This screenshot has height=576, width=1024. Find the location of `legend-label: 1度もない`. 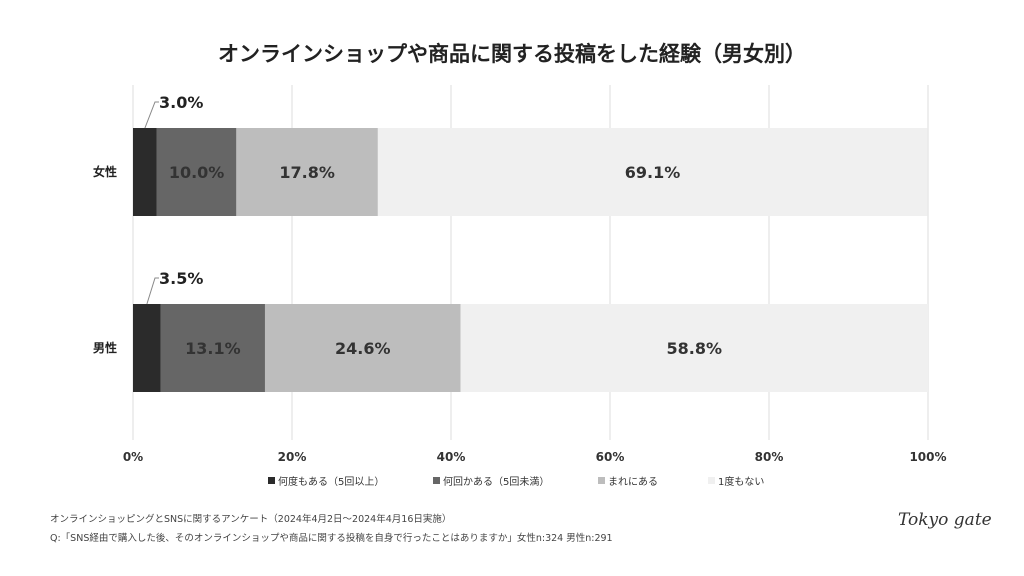

legend-label: 1度もない is located at coordinates (741, 482).